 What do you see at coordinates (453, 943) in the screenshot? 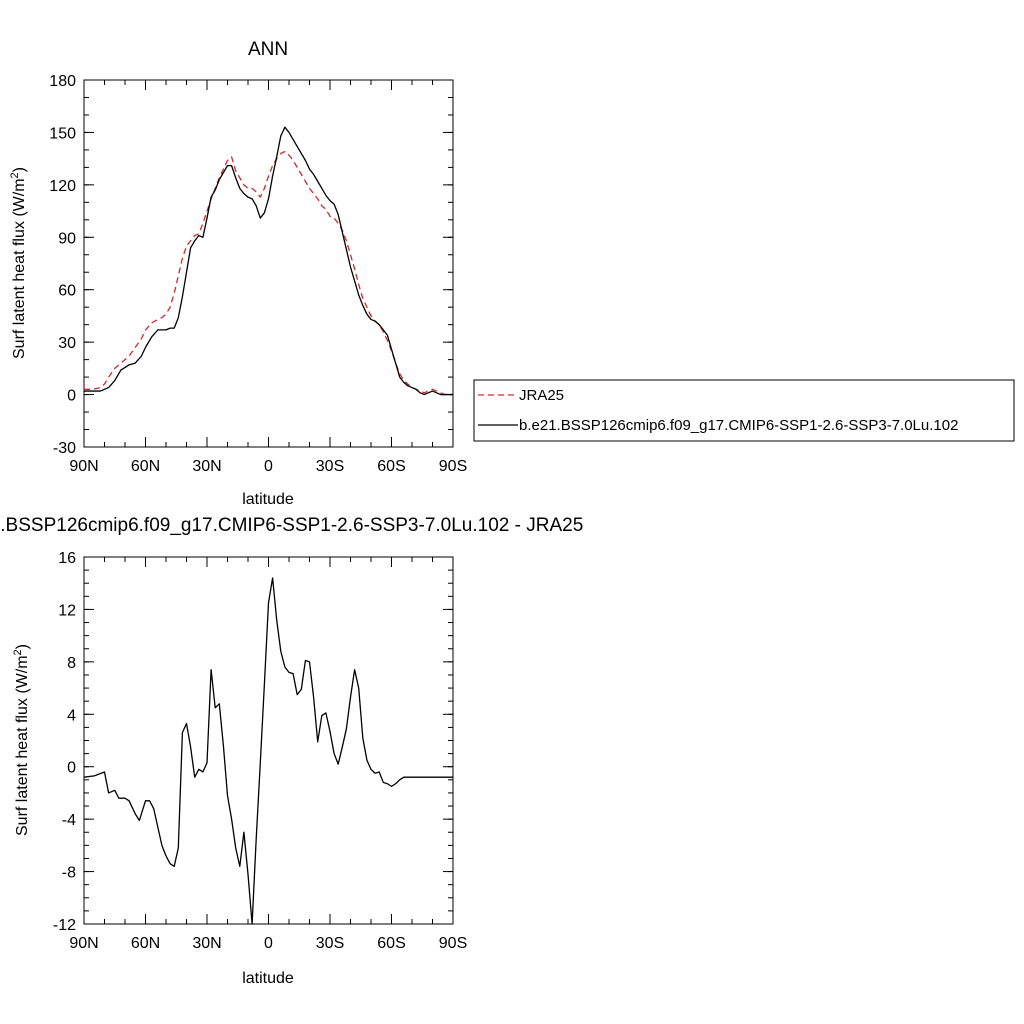
I see `bottom-x-tick-label: 90S` at bounding box center [453, 943].